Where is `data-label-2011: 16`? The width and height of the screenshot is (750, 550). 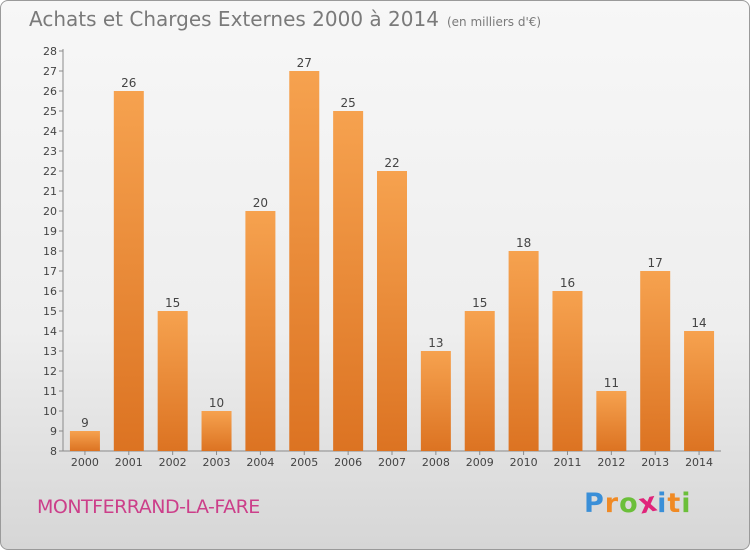 data-label-2011: 16 is located at coordinates (567, 283).